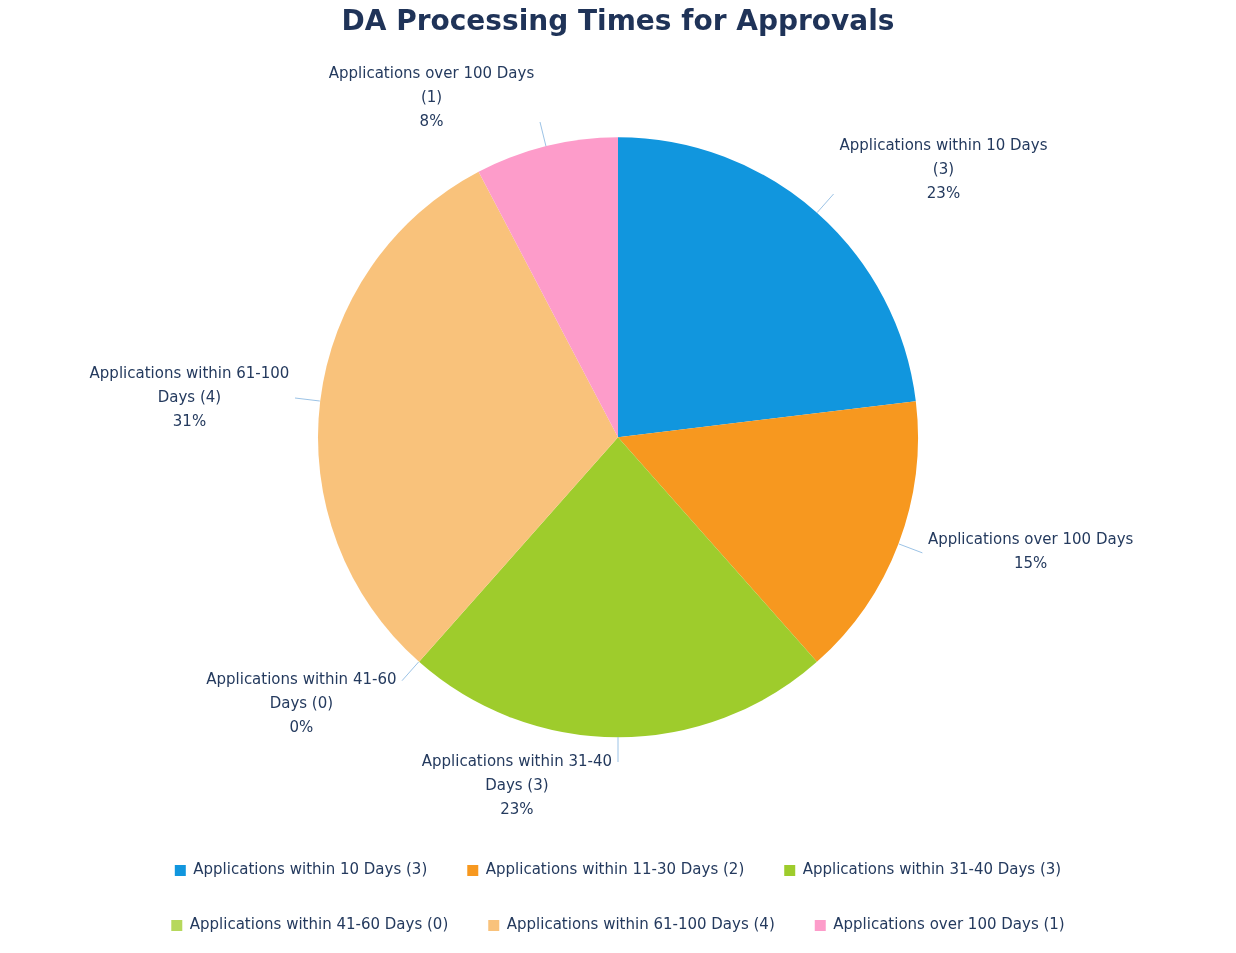 The height and width of the screenshot is (953, 1236). I want to click on legend-label: Applications within 61-100 Days (4), so click(640, 924).